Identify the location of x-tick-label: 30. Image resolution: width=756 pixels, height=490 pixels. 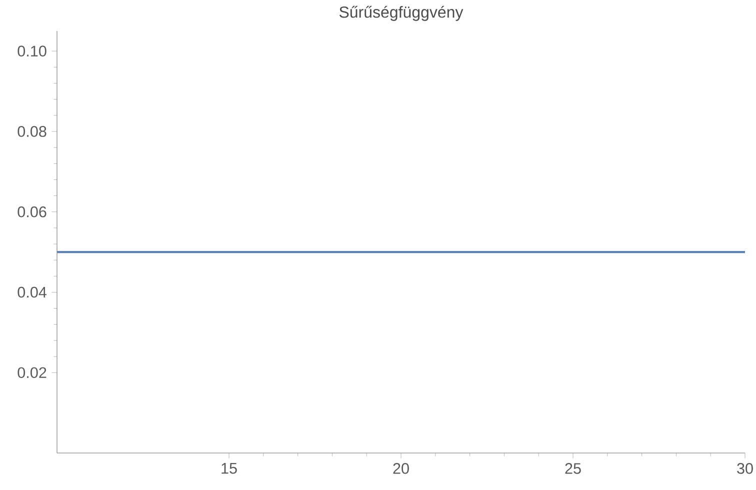
(745, 468).